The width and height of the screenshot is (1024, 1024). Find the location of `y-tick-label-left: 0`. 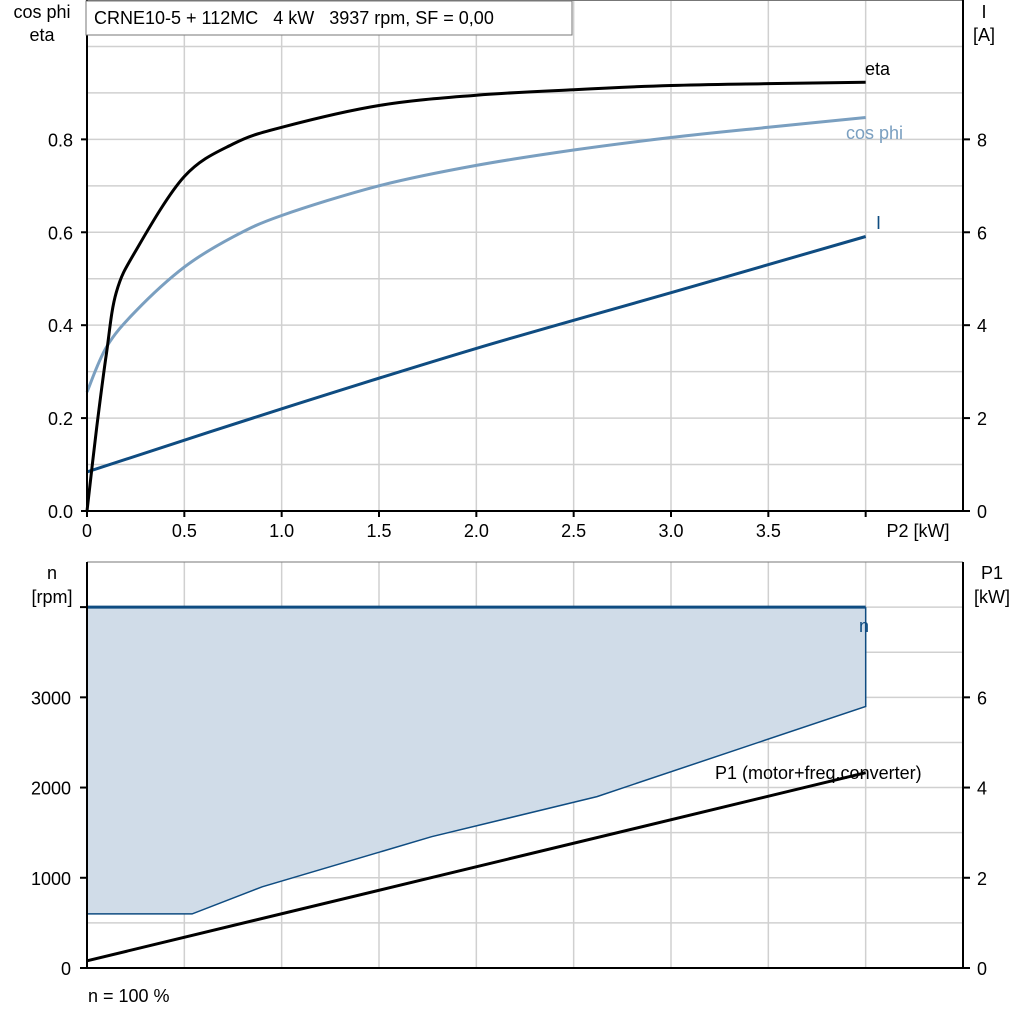

y-tick-label-left: 0 is located at coordinates (66, 969).